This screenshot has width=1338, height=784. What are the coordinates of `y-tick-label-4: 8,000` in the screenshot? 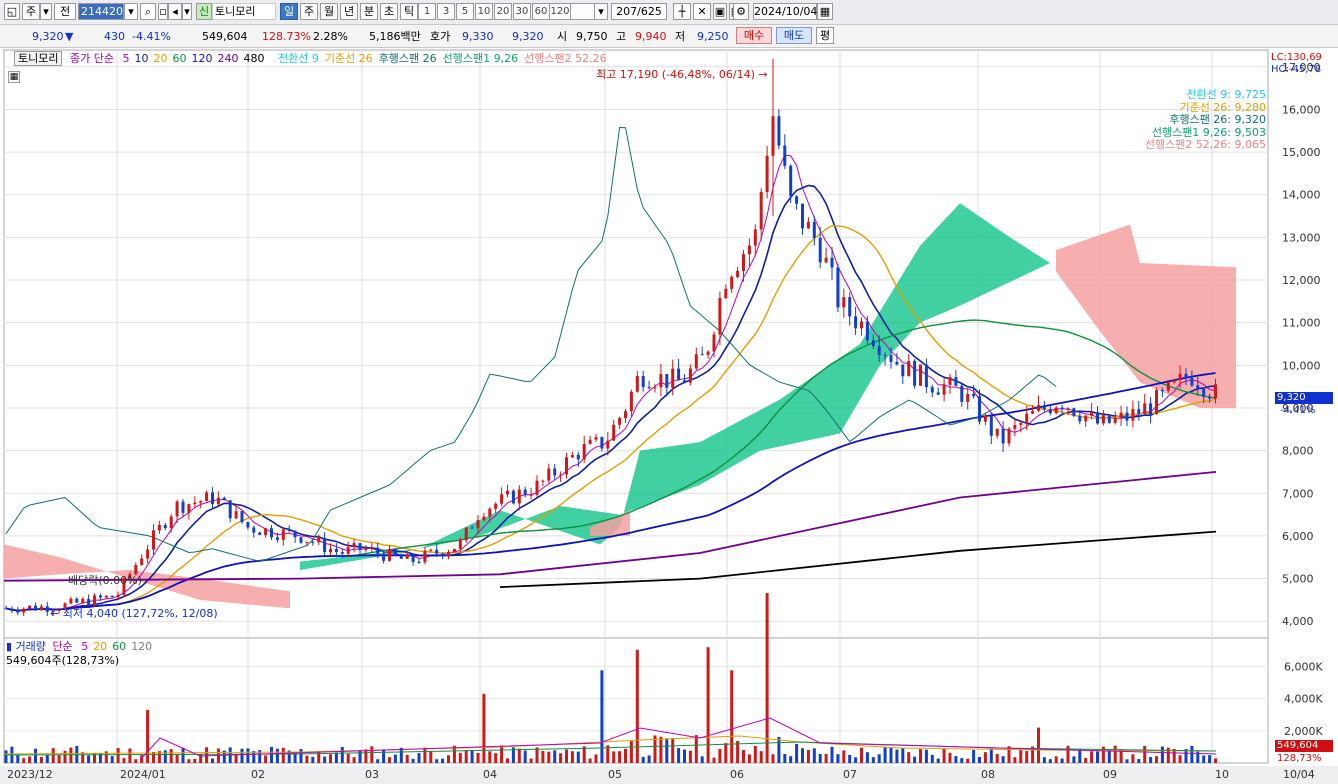 It's located at (1298, 451).